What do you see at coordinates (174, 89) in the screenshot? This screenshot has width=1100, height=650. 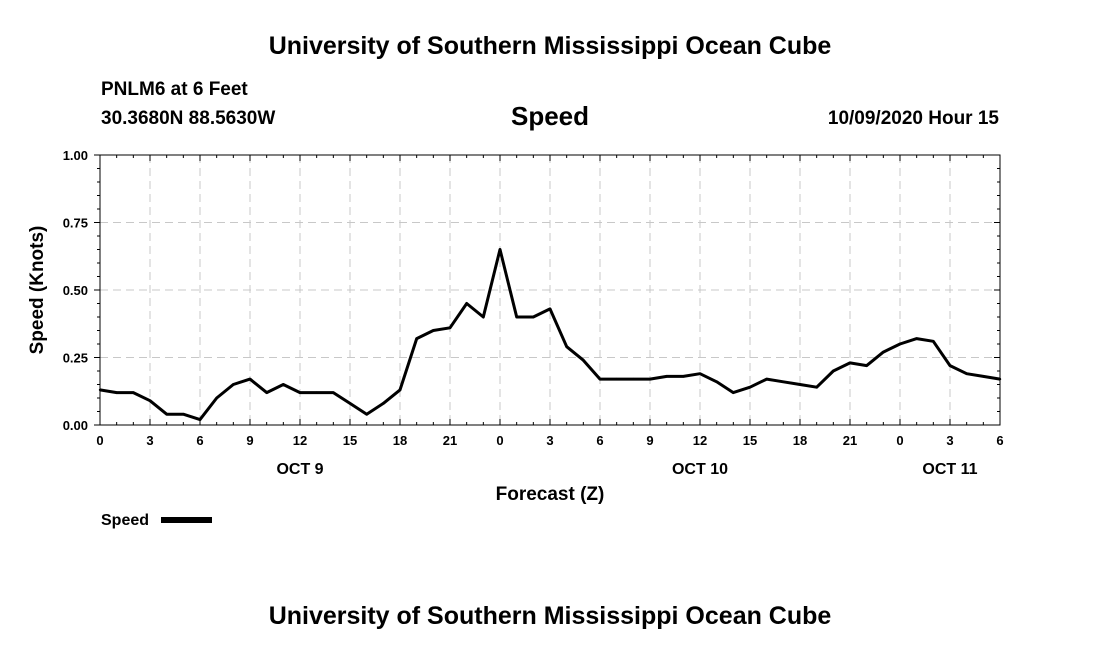 I see `station-label: PNLM6 at 6 Feet` at bounding box center [174, 89].